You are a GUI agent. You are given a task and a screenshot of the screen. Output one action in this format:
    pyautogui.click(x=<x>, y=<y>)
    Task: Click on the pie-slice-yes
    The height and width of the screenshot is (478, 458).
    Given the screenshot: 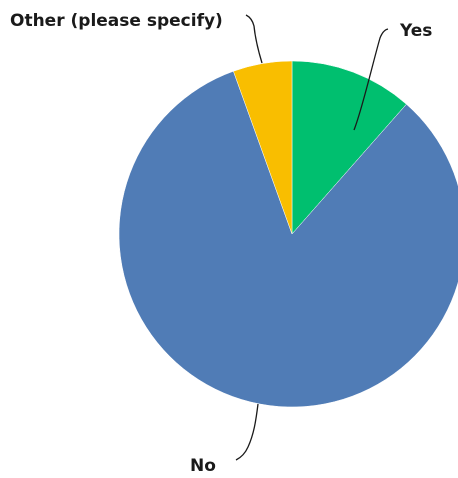 What is the action you would take?
    pyautogui.click(x=349, y=147)
    